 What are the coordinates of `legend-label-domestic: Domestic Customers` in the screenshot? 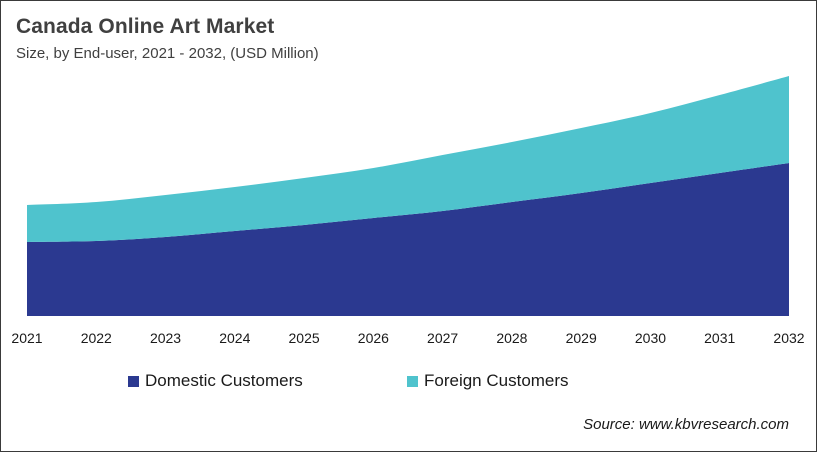 It's located at (224, 380).